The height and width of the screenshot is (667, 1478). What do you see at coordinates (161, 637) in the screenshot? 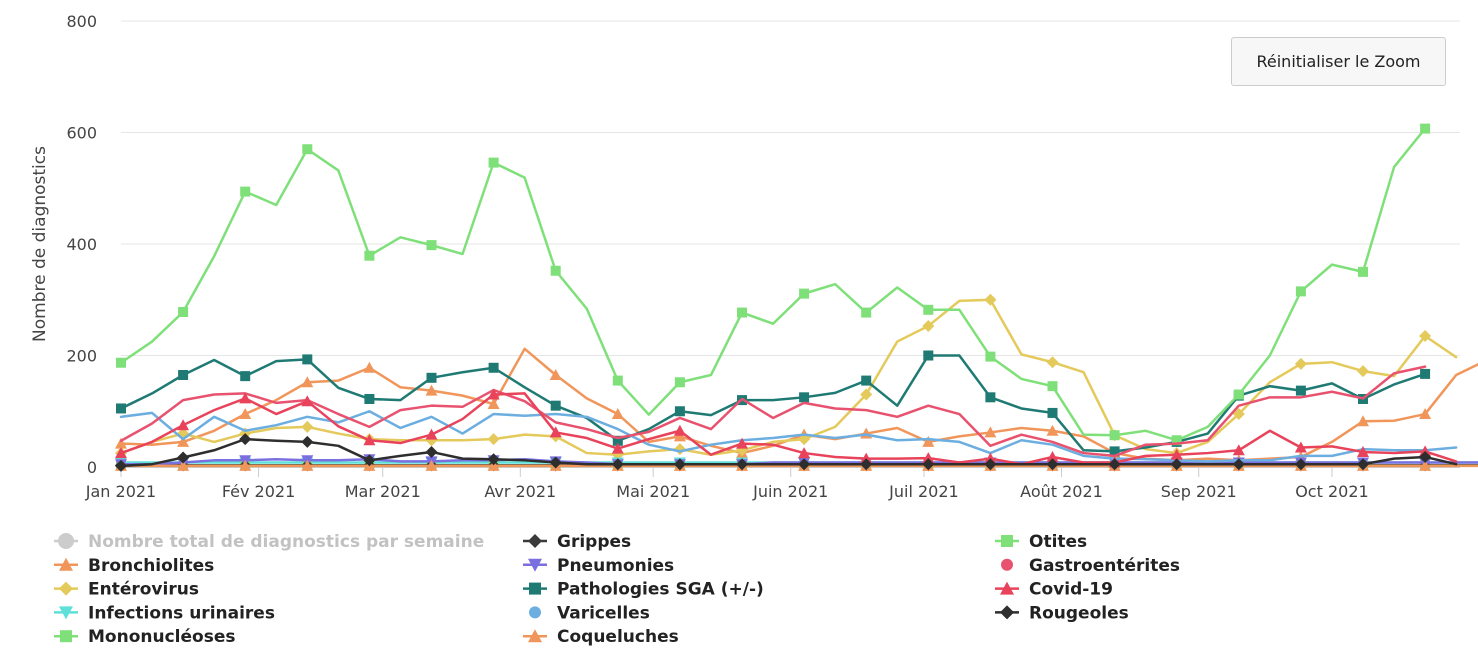
I see `legend-label: Mononucléoses` at bounding box center [161, 637].